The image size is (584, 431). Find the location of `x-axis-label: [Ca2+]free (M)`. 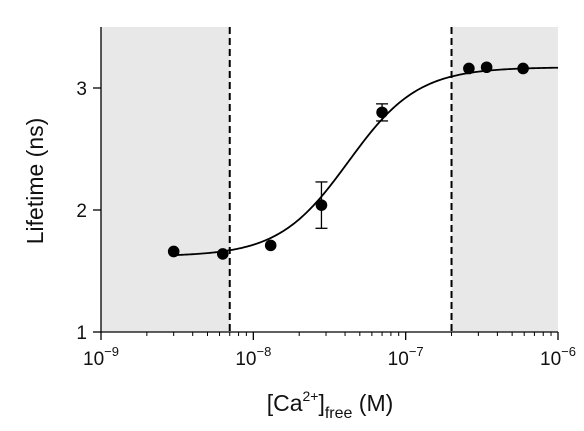

x-axis-label: [Ca2+]free (M) is located at coordinates (330, 405).